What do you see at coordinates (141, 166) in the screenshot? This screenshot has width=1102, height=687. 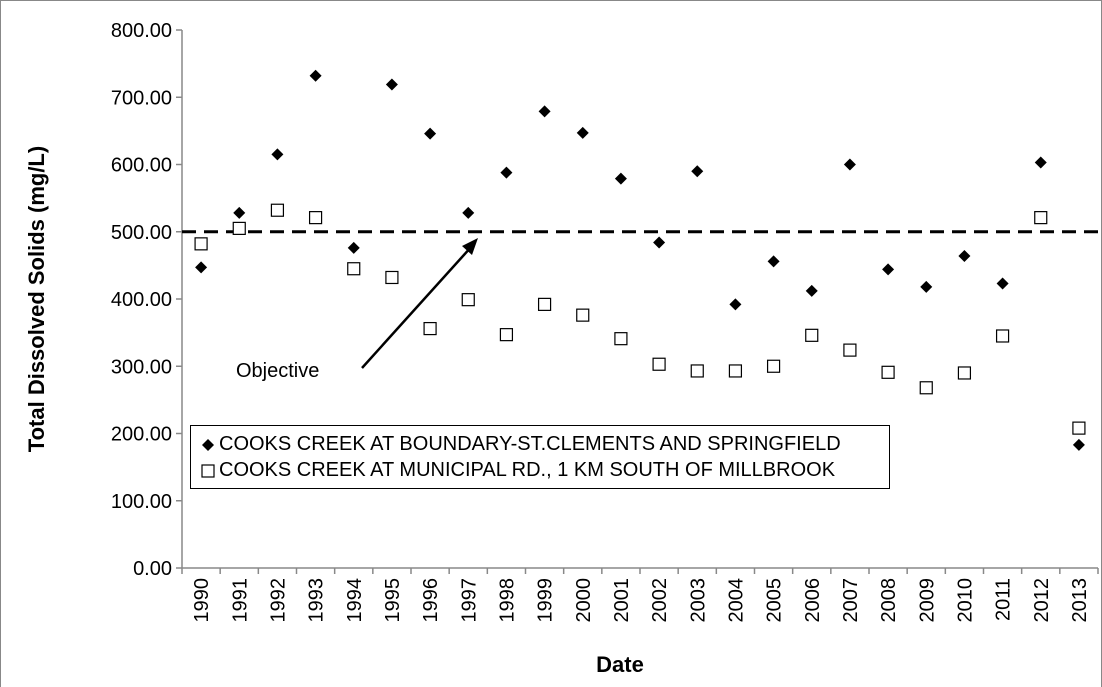 I see `y-tick-label: 600.00` at bounding box center [141, 166].